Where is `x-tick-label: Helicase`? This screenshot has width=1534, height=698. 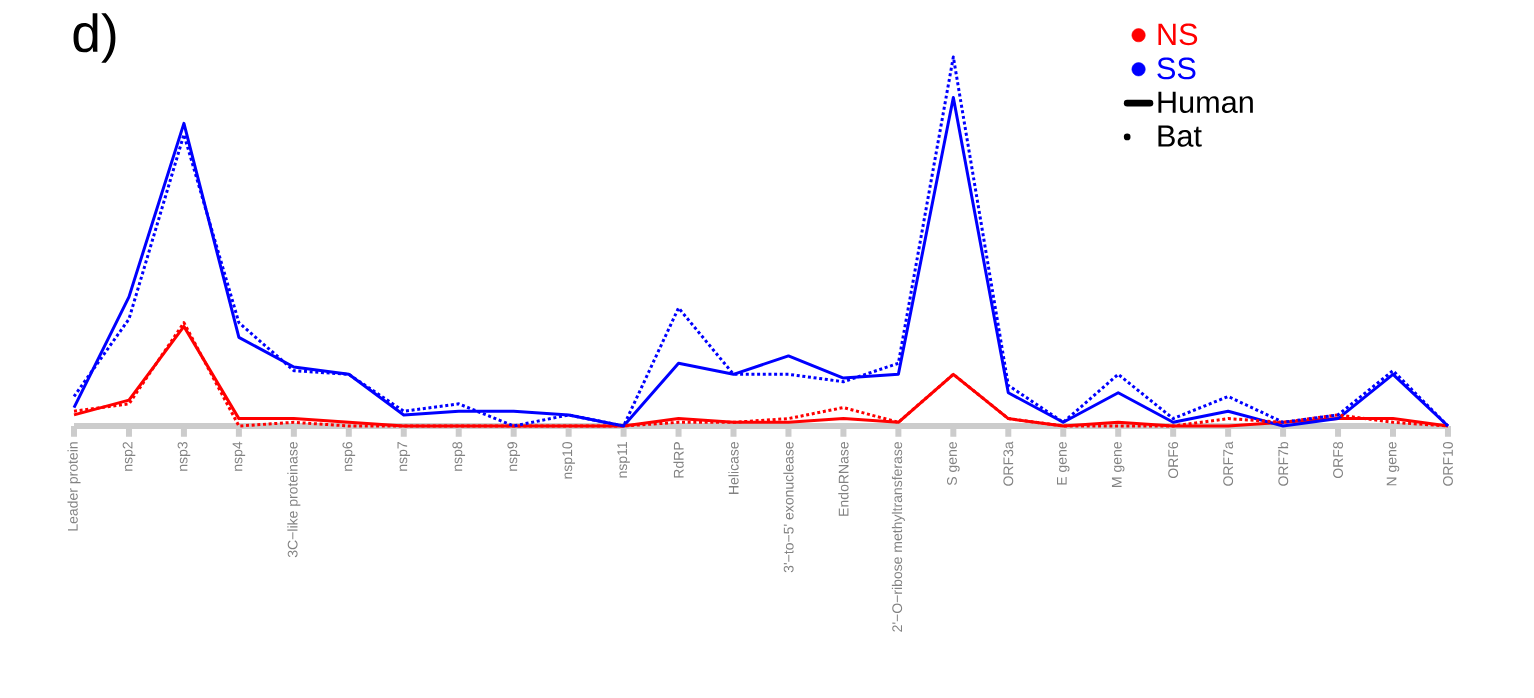 x-tick-label: Helicase is located at coordinates (733, 468).